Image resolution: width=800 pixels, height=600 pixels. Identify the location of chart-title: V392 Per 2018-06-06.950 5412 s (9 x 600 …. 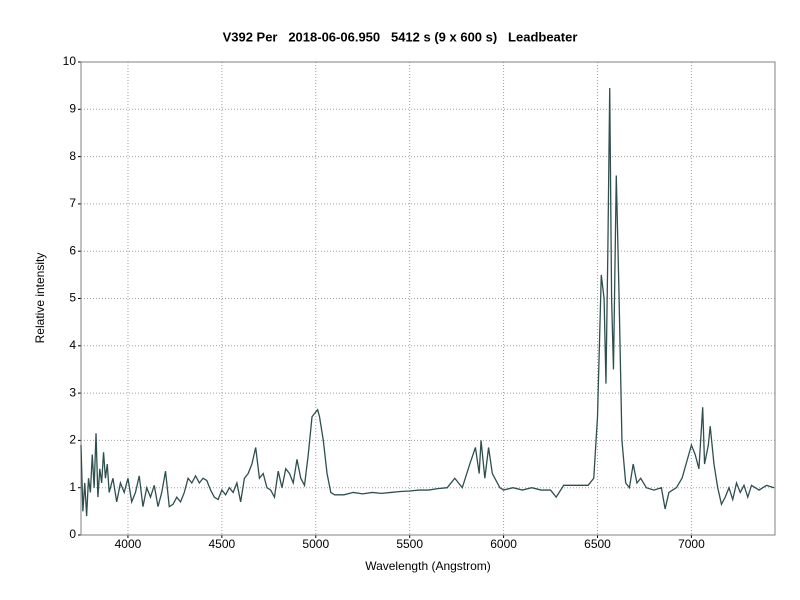
(400, 36).